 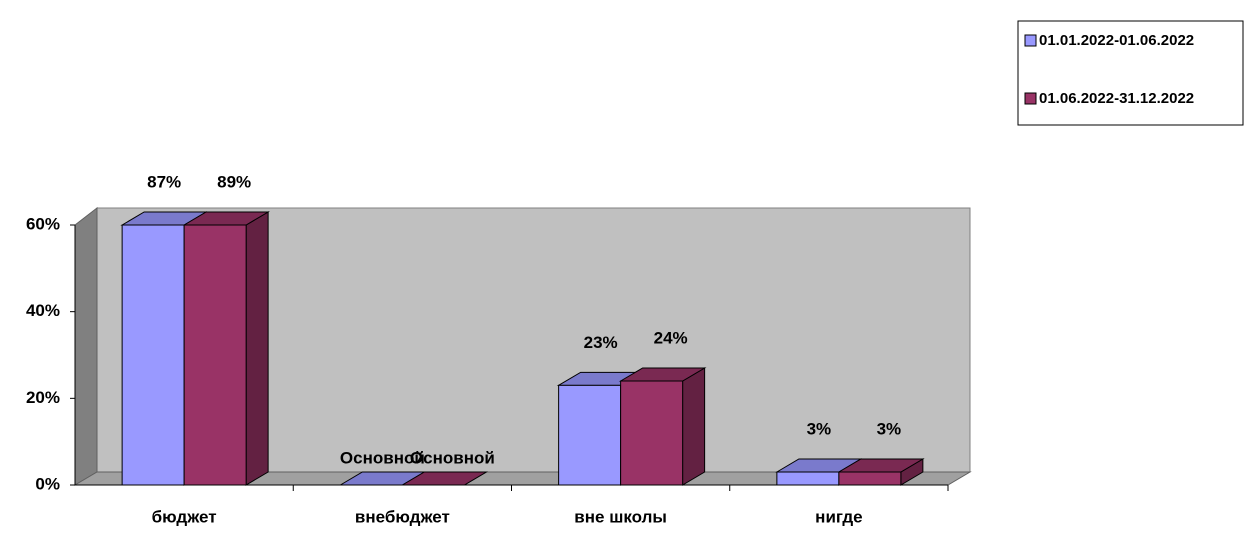 I want to click on bar-top, so click(x=444, y=478).